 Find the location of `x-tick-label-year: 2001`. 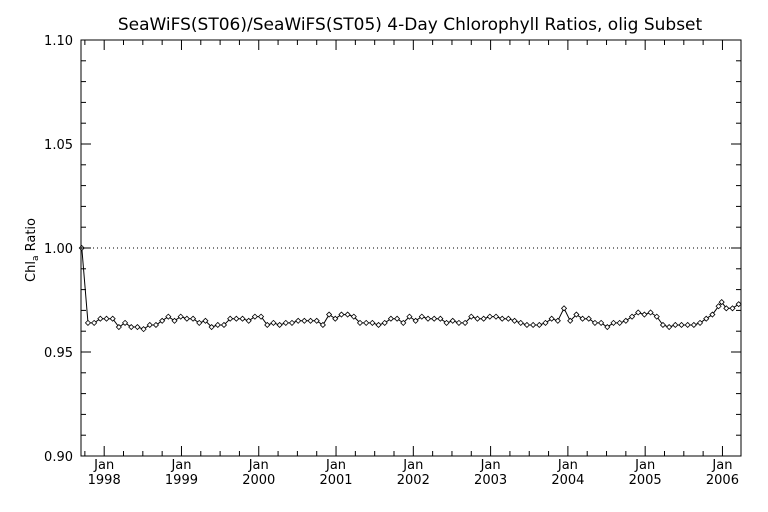

x-tick-label-year: 2001 is located at coordinates (335, 480).